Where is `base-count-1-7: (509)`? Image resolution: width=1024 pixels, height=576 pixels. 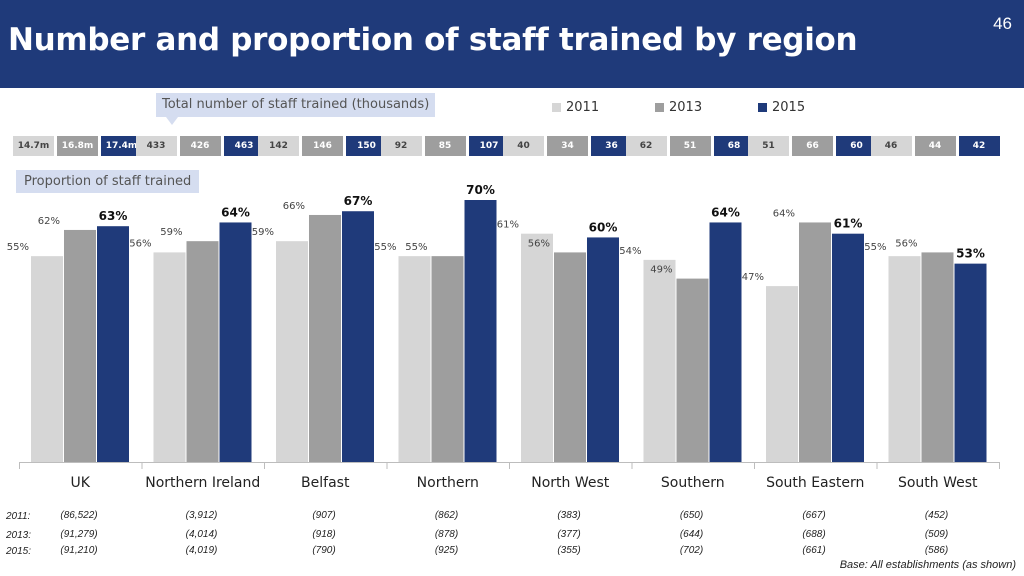 base-count-1-7: (509) is located at coordinates (936, 534).